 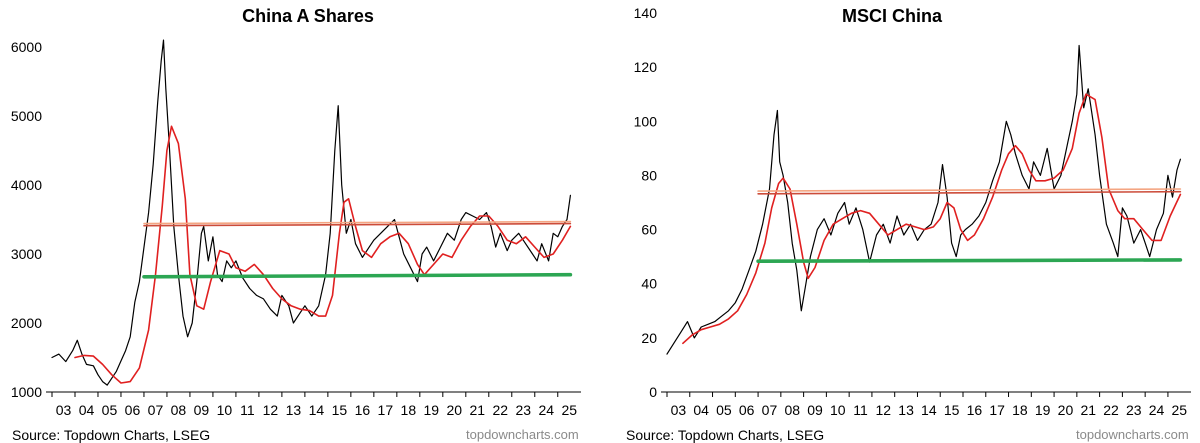 What do you see at coordinates (891, 16) in the screenshot?
I see `chart-title: MSCI China` at bounding box center [891, 16].